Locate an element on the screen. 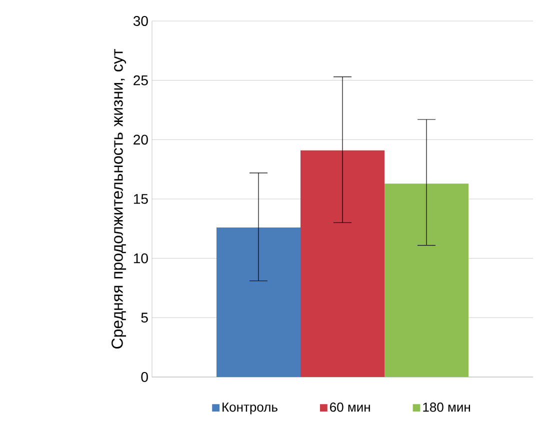 The width and height of the screenshot is (551, 448). y-tick-label: 25 is located at coordinates (141, 80).